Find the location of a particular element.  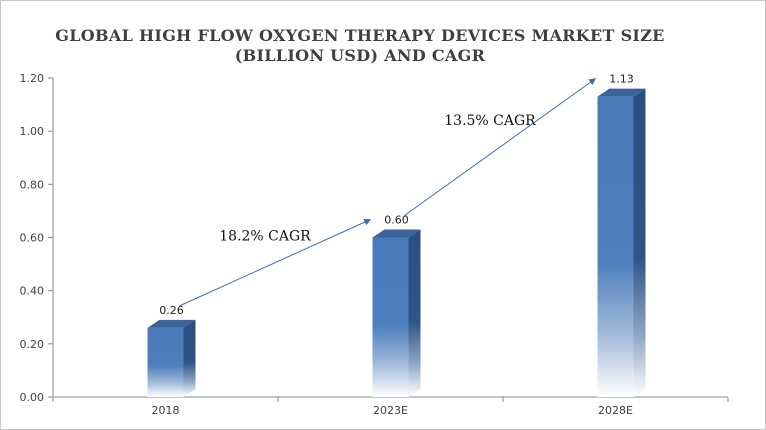

bar: 1.13 is located at coordinates (621, 235).